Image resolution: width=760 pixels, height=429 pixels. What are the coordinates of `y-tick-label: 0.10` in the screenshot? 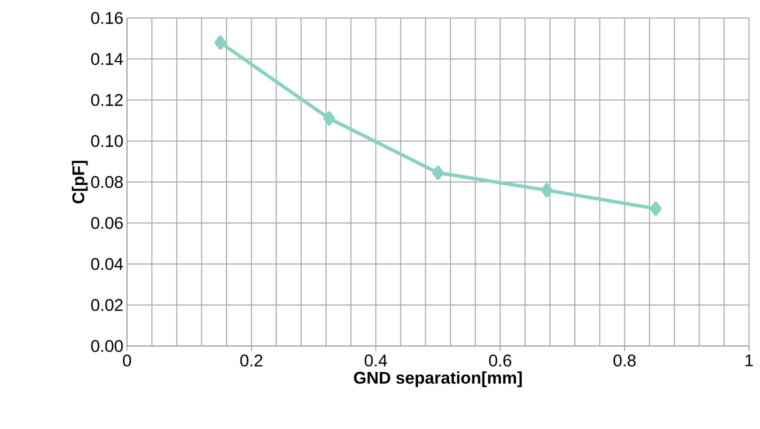 It's located at (107, 141).